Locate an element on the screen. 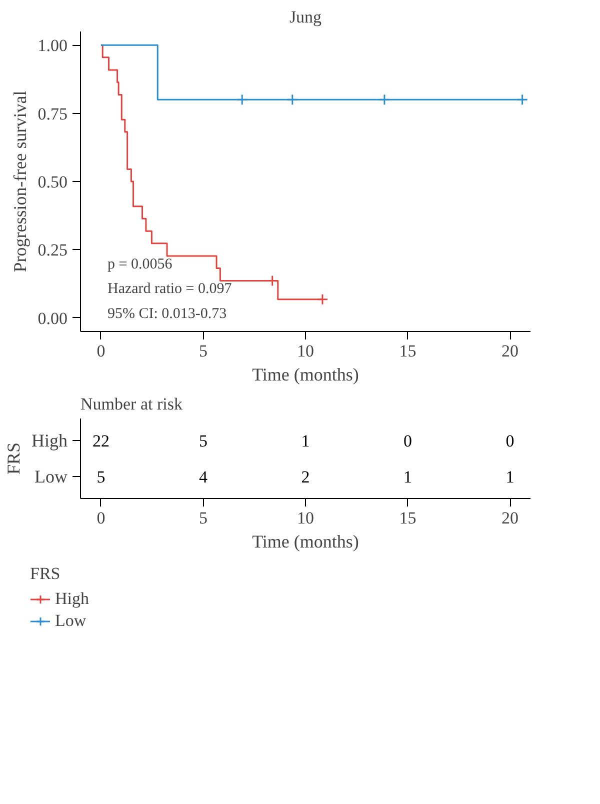  legend-title: FRS is located at coordinates (46, 574).